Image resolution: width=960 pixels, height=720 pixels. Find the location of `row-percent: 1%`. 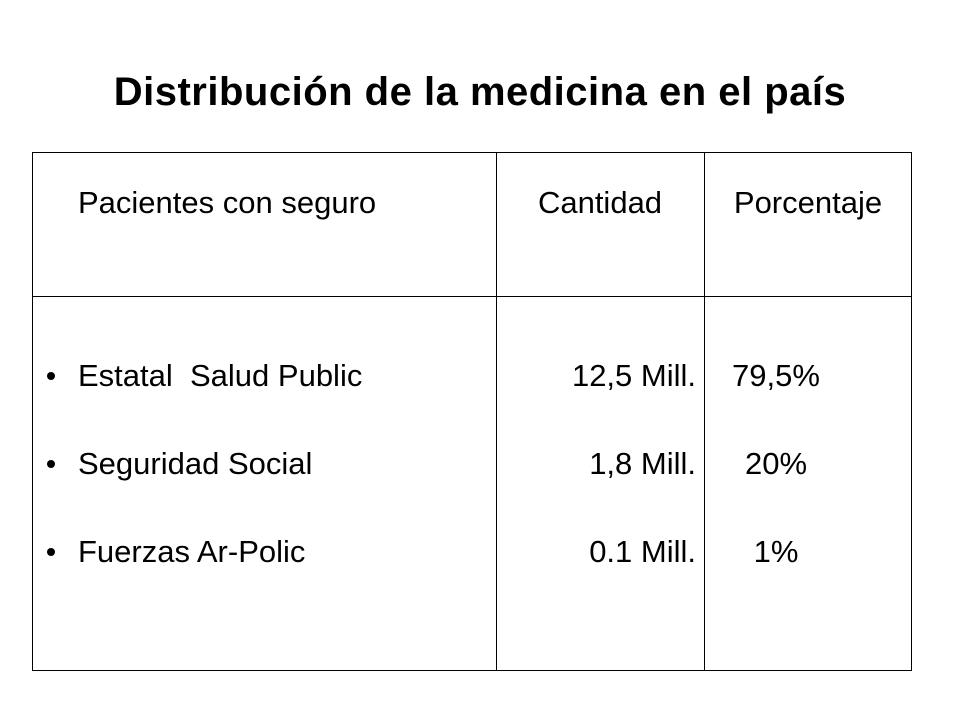

row-percent: 1% is located at coordinates (776, 551).